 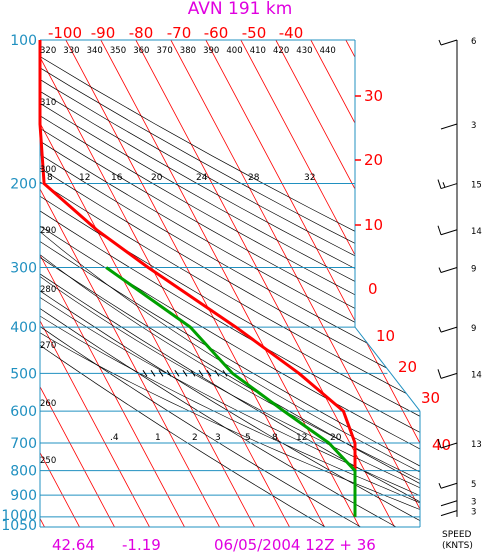 I want to click on pressure-label: 1050, so click(x=19, y=526).